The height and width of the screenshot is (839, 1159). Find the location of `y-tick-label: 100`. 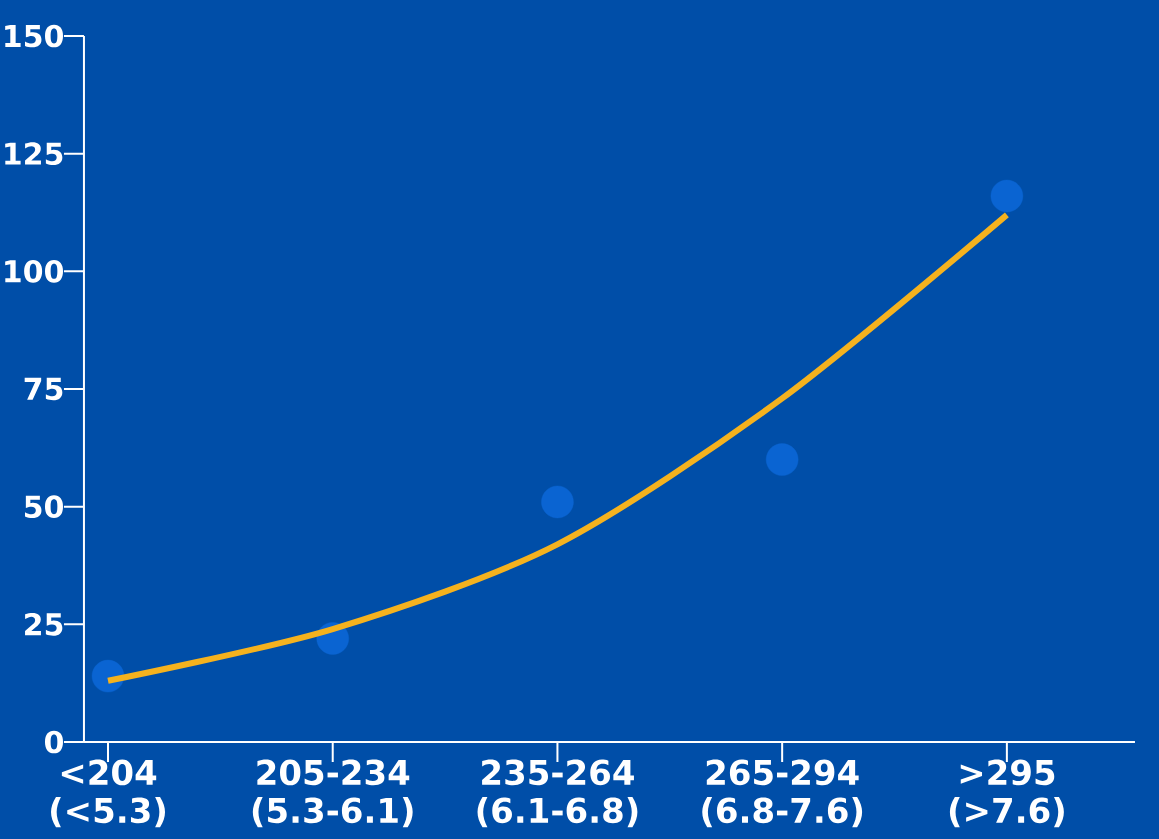

y-tick-label: 100 is located at coordinates (34, 271).